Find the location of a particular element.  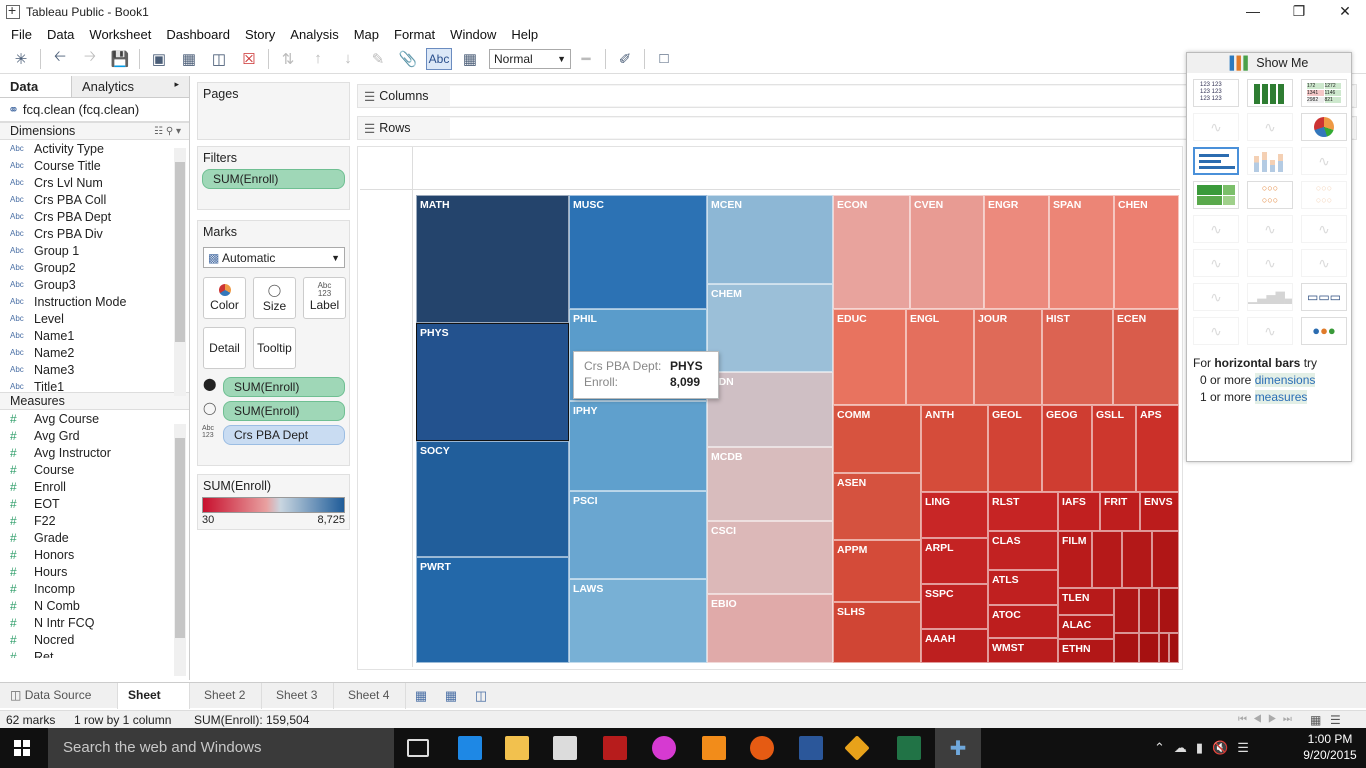

chart-type-heat-map-icon is located at coordinates (1270, 93).